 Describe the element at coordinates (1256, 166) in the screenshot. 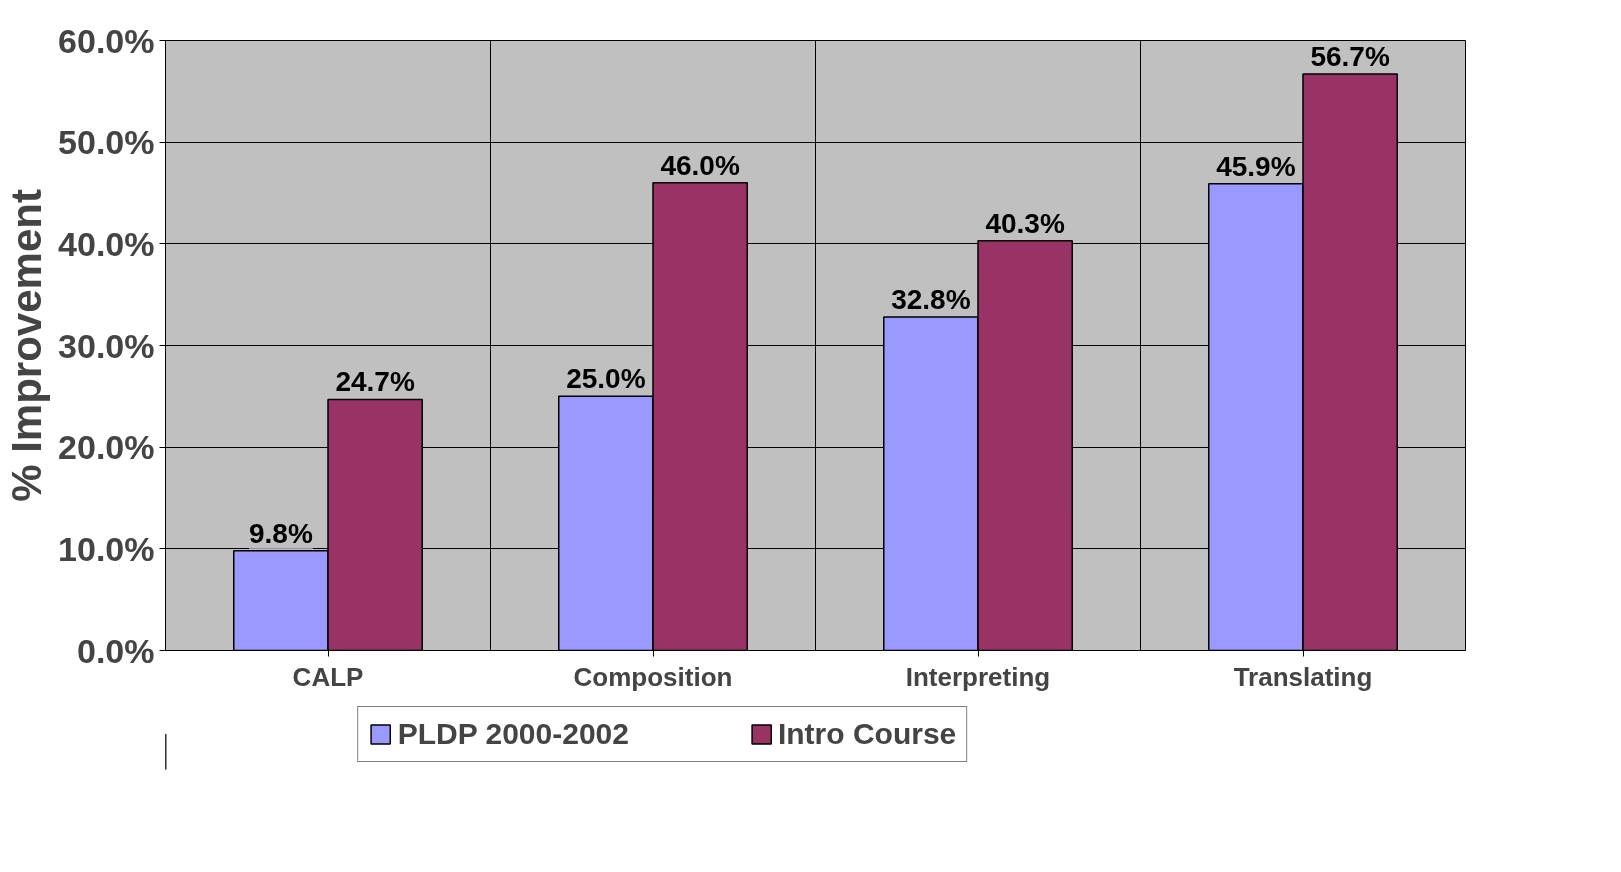

I see `data-label: 45.9%` at that location.